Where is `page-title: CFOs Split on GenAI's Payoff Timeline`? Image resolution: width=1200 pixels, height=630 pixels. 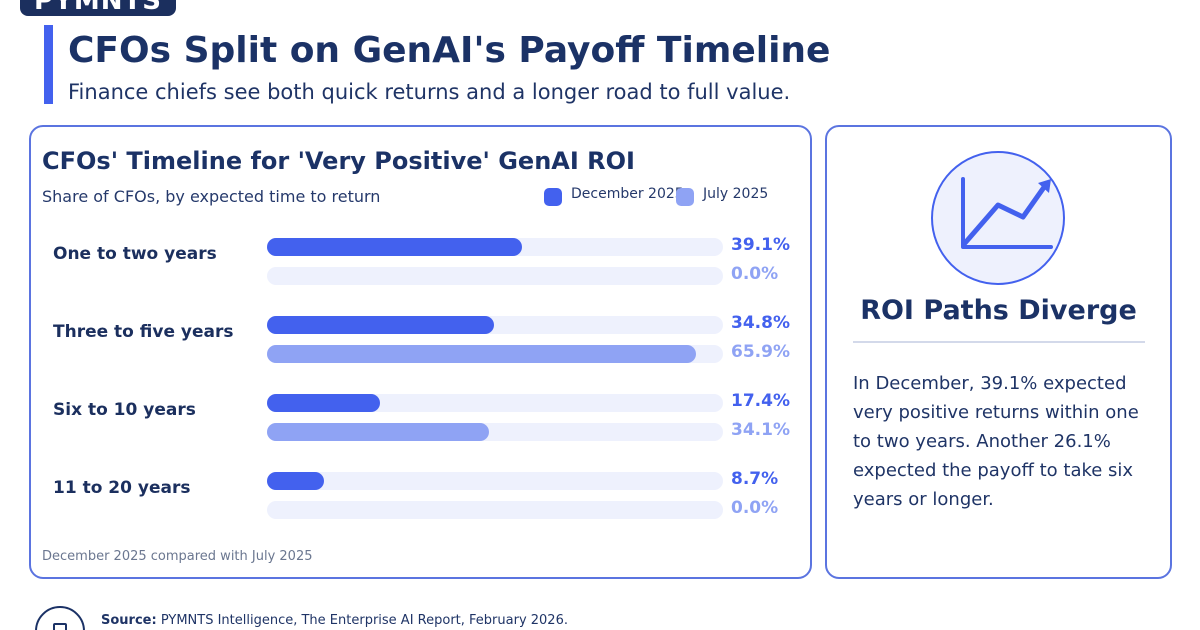 page-title: CFOs Split on GenAI's Payoff Timeline is located at coordinates (449, 50).